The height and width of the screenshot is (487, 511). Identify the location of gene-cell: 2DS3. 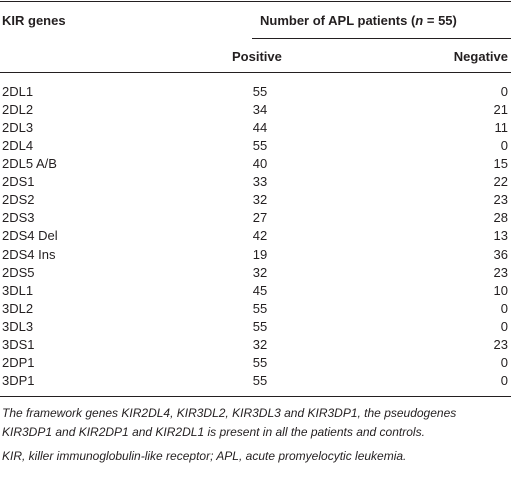
(18, 218).